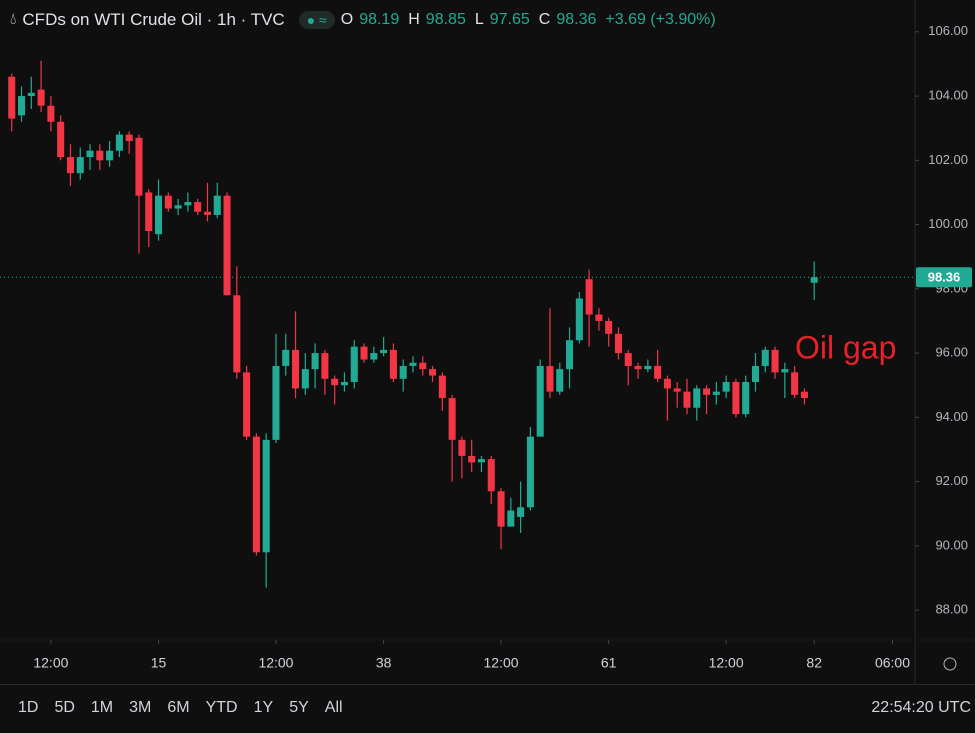 The image size is (975, 733). What do you see at coordinates (951, 416) in the screenshot?
I see `y-tick-label: 94.00` at bounding box center [951, 416].